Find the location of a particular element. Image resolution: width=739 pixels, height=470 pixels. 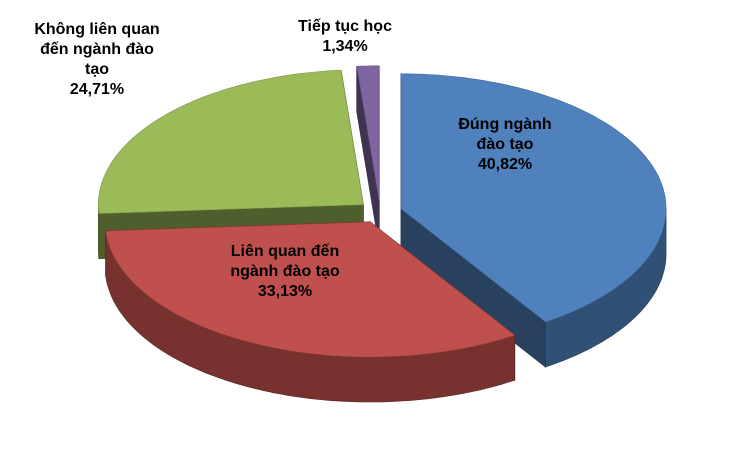

value-label: 1,34% is located at coordinates (345, 46).